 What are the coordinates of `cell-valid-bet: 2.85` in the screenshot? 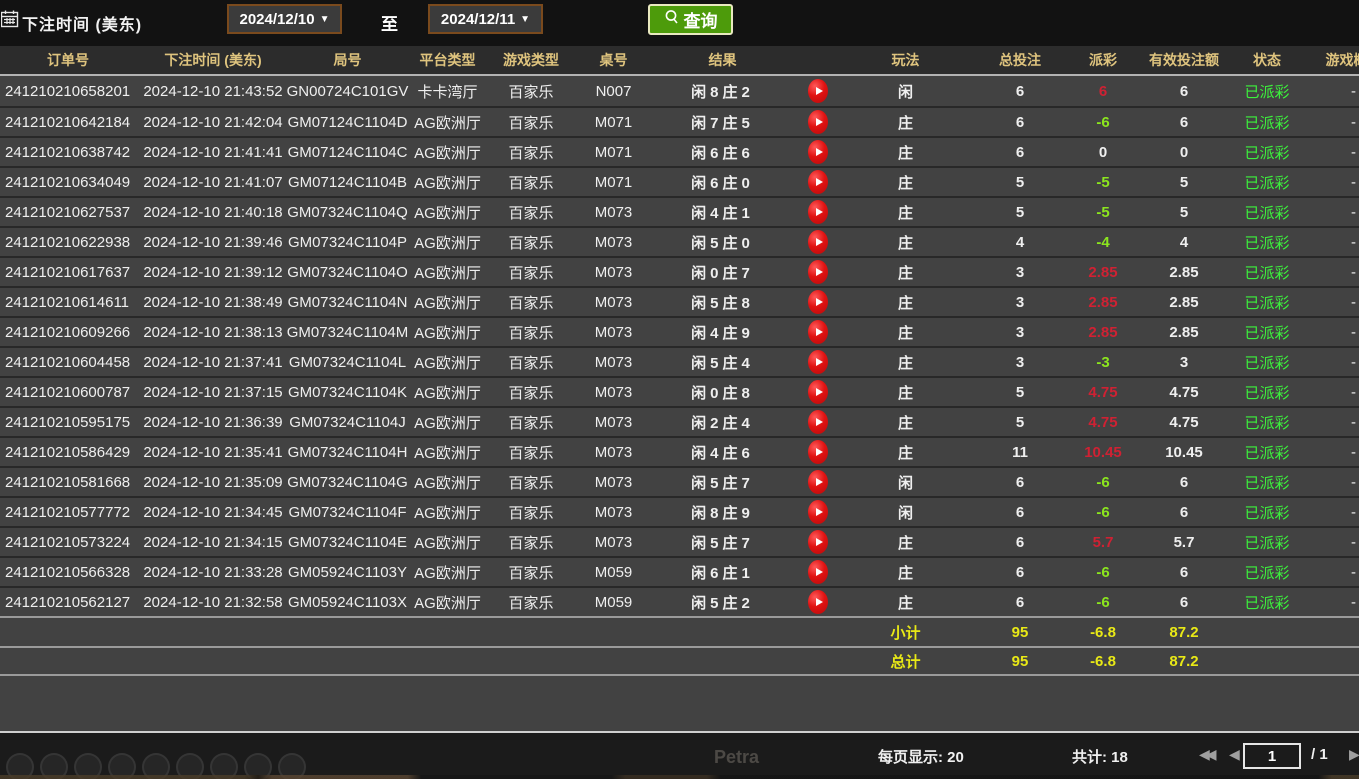 It's located at (1184, 272).